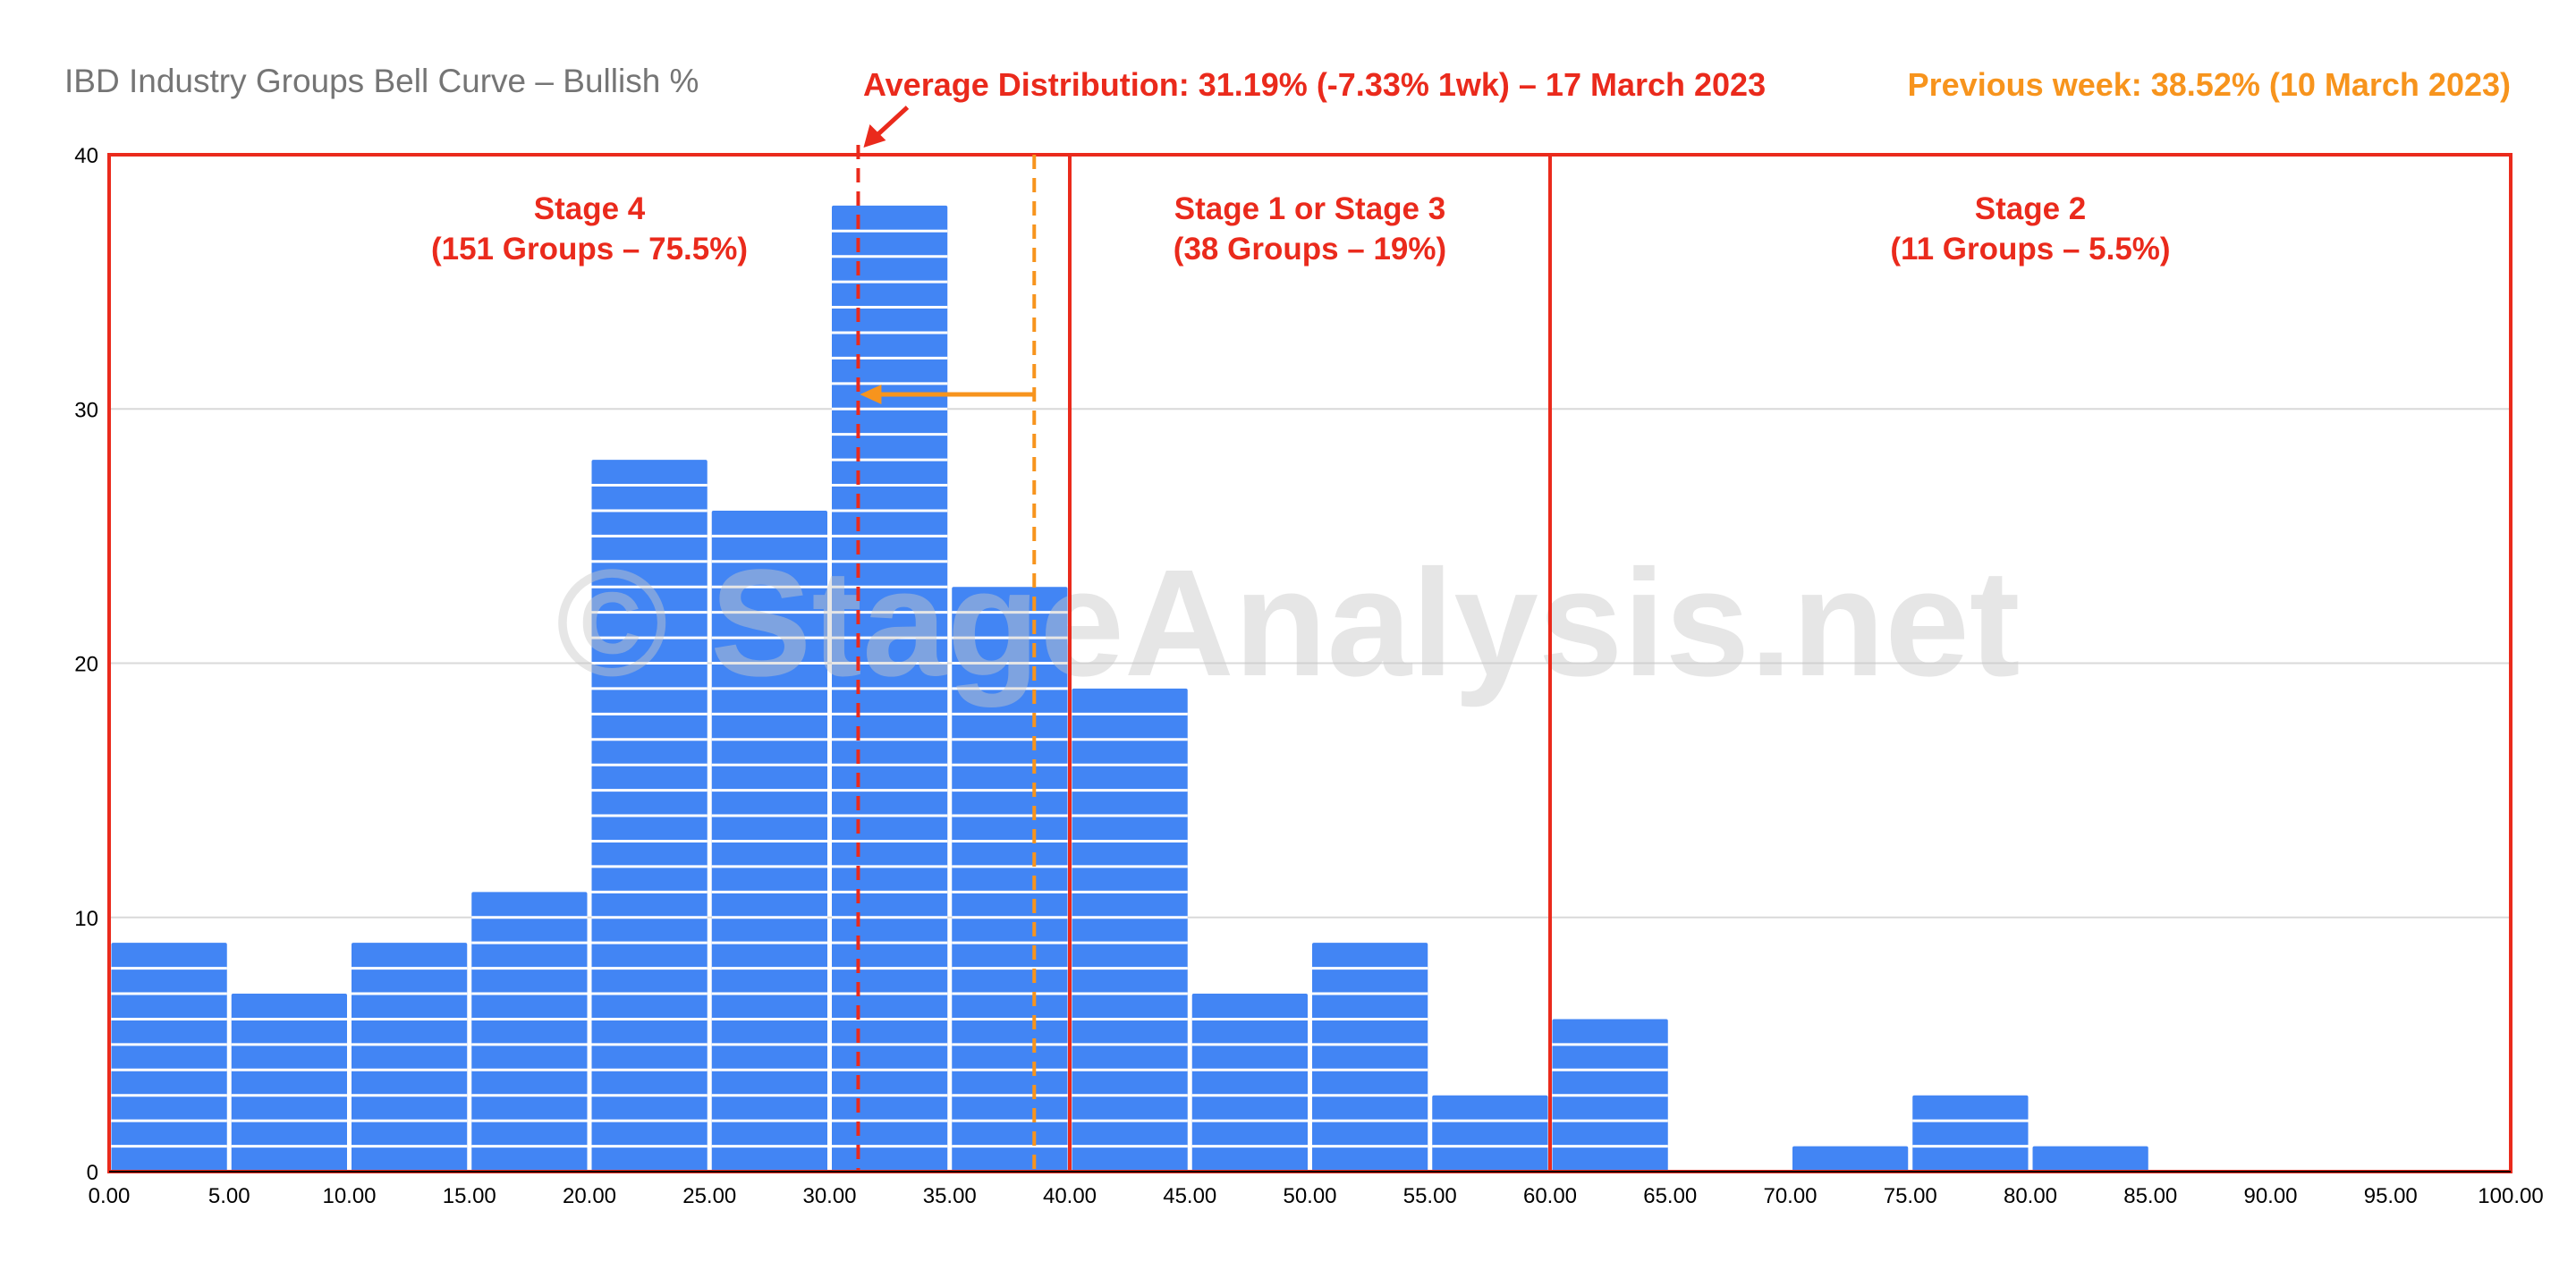 This screenshot has height=1270, width=2576. Describe the element at coordinates (1310, 250) in the screenshot. I see `stage-sublabel: (38 Groups – 19%)` at that location.